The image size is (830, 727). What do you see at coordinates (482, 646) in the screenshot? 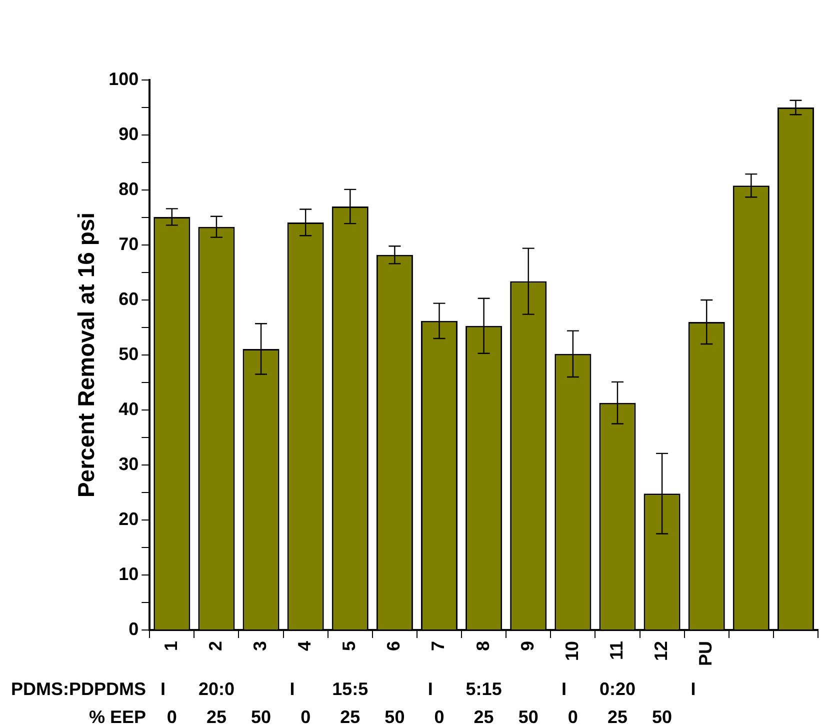
I see `x-tick-label: 8` at bounding box center [482, 646].